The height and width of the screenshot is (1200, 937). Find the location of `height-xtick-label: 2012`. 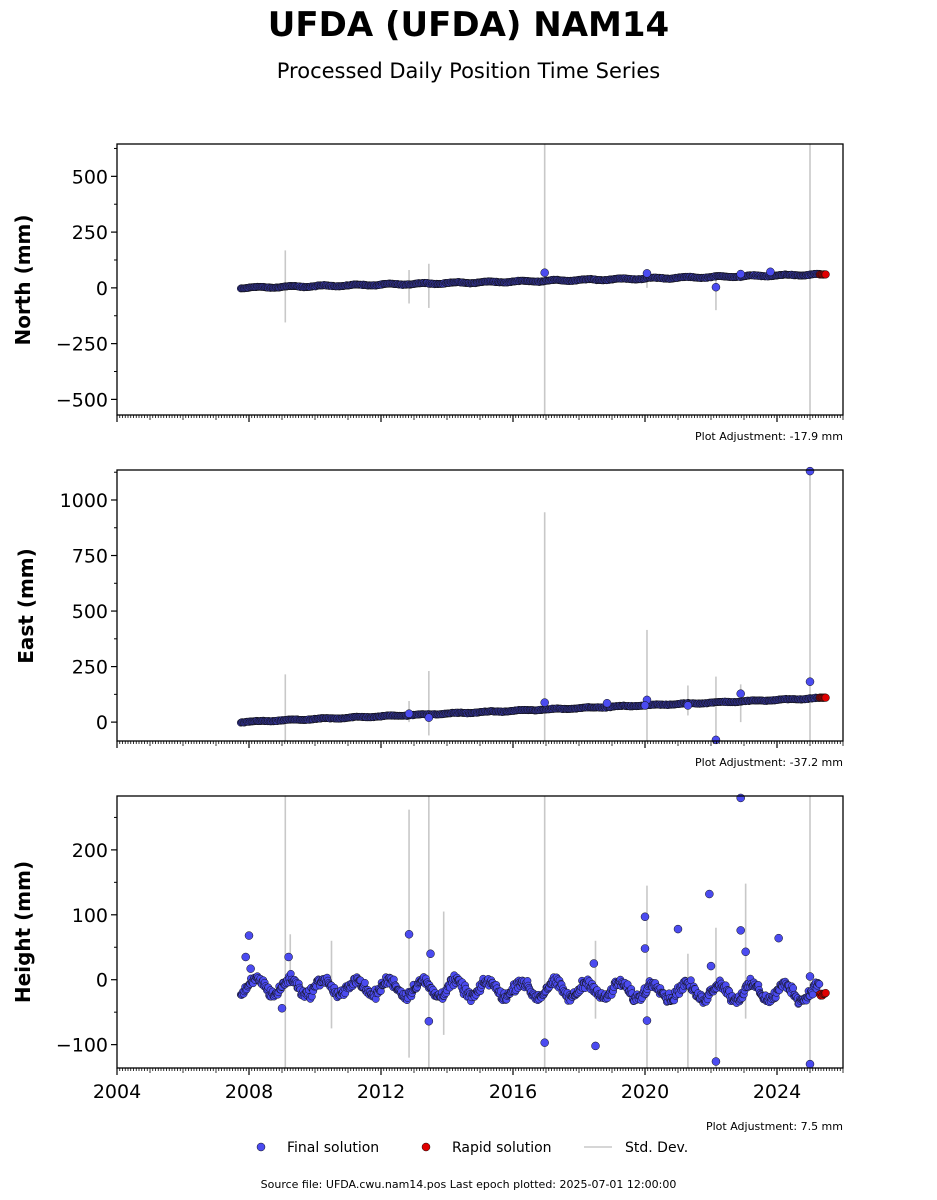

height-xtick-label: 2012 is located at coordinates (381, 1092).